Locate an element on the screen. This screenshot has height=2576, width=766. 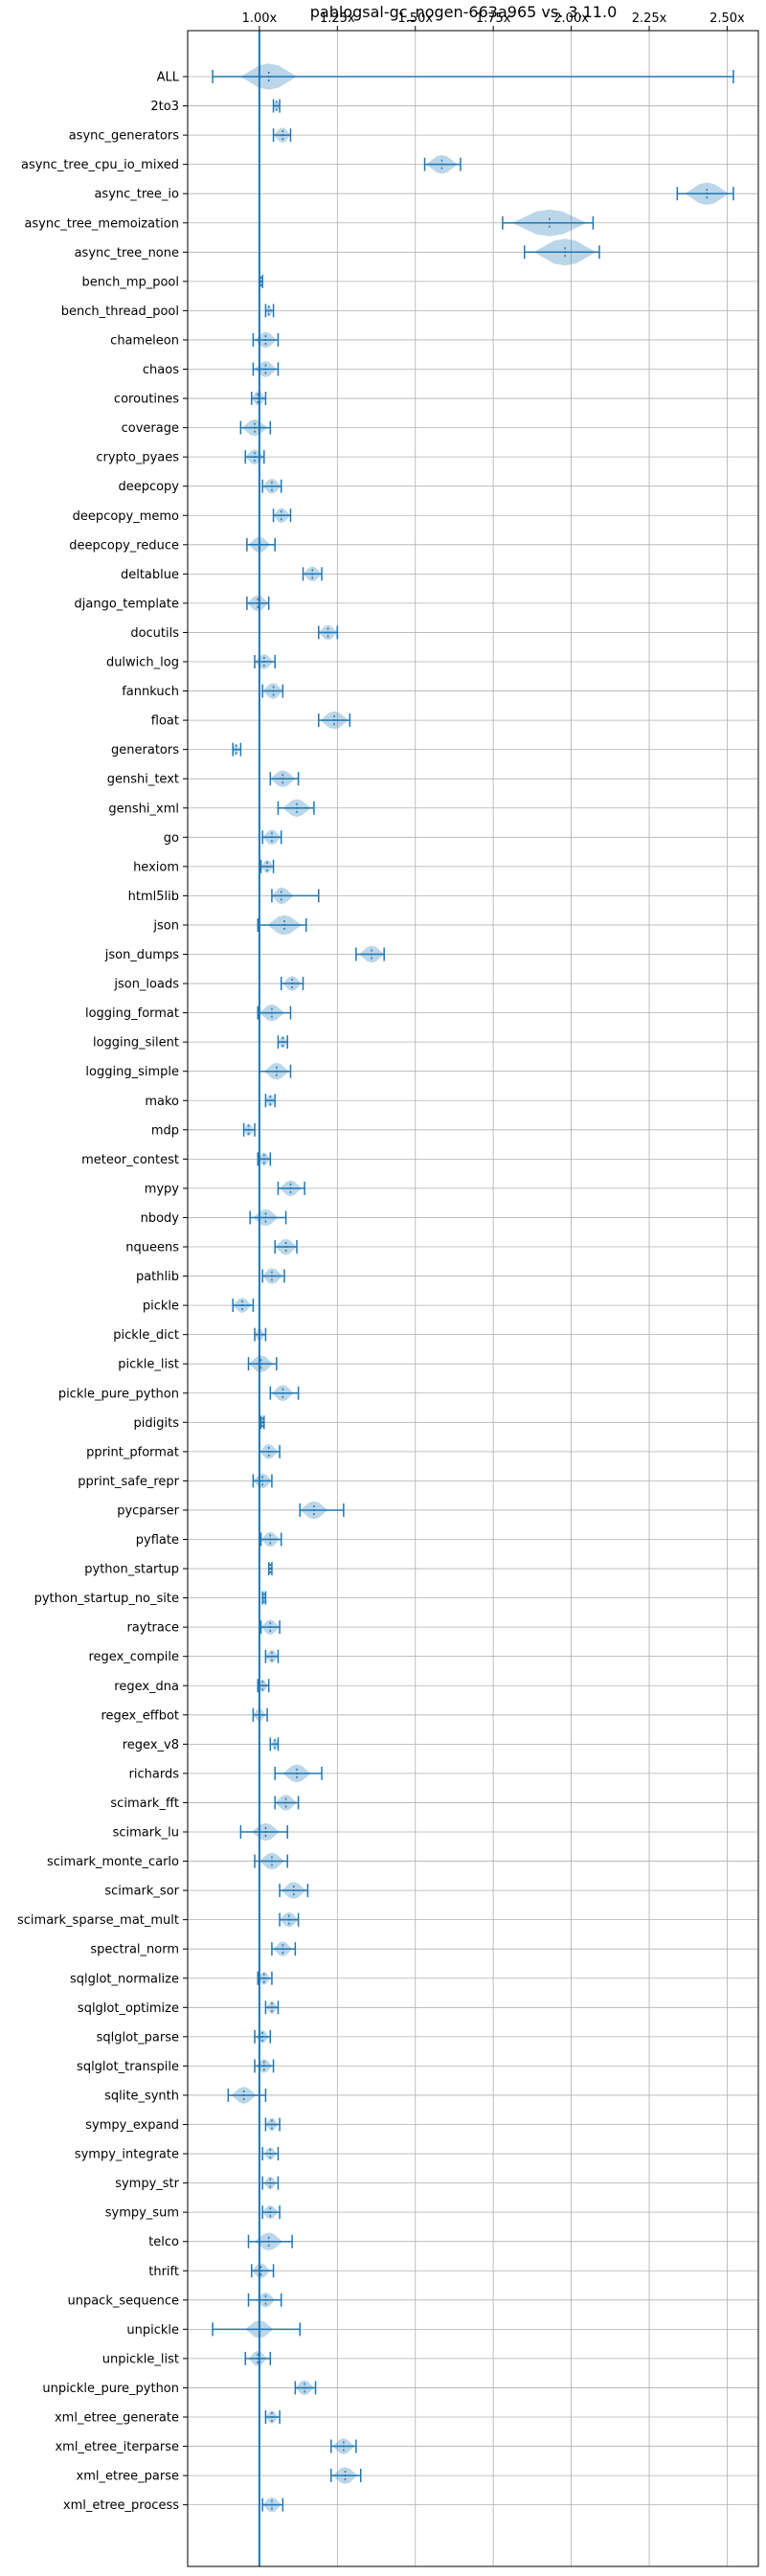
violin-logging-format is located at coordinates (275, 1013).